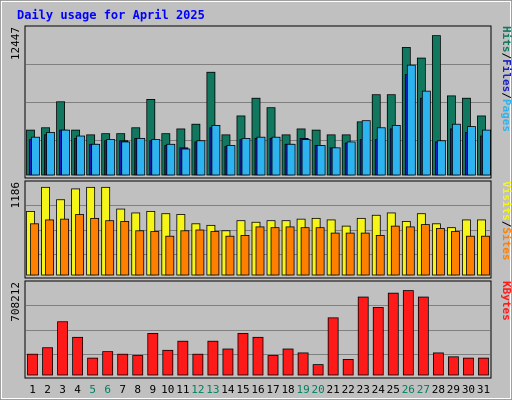  Describe the element at coordinates (483, 389) in the screenshot. I see `day-label-31: 31` at that location.